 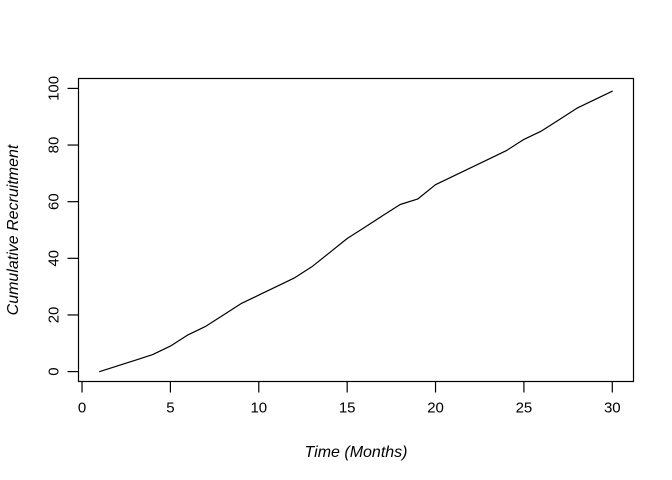 I want to click on y-axis-tick-label: 100, so click(x=54, y=88).